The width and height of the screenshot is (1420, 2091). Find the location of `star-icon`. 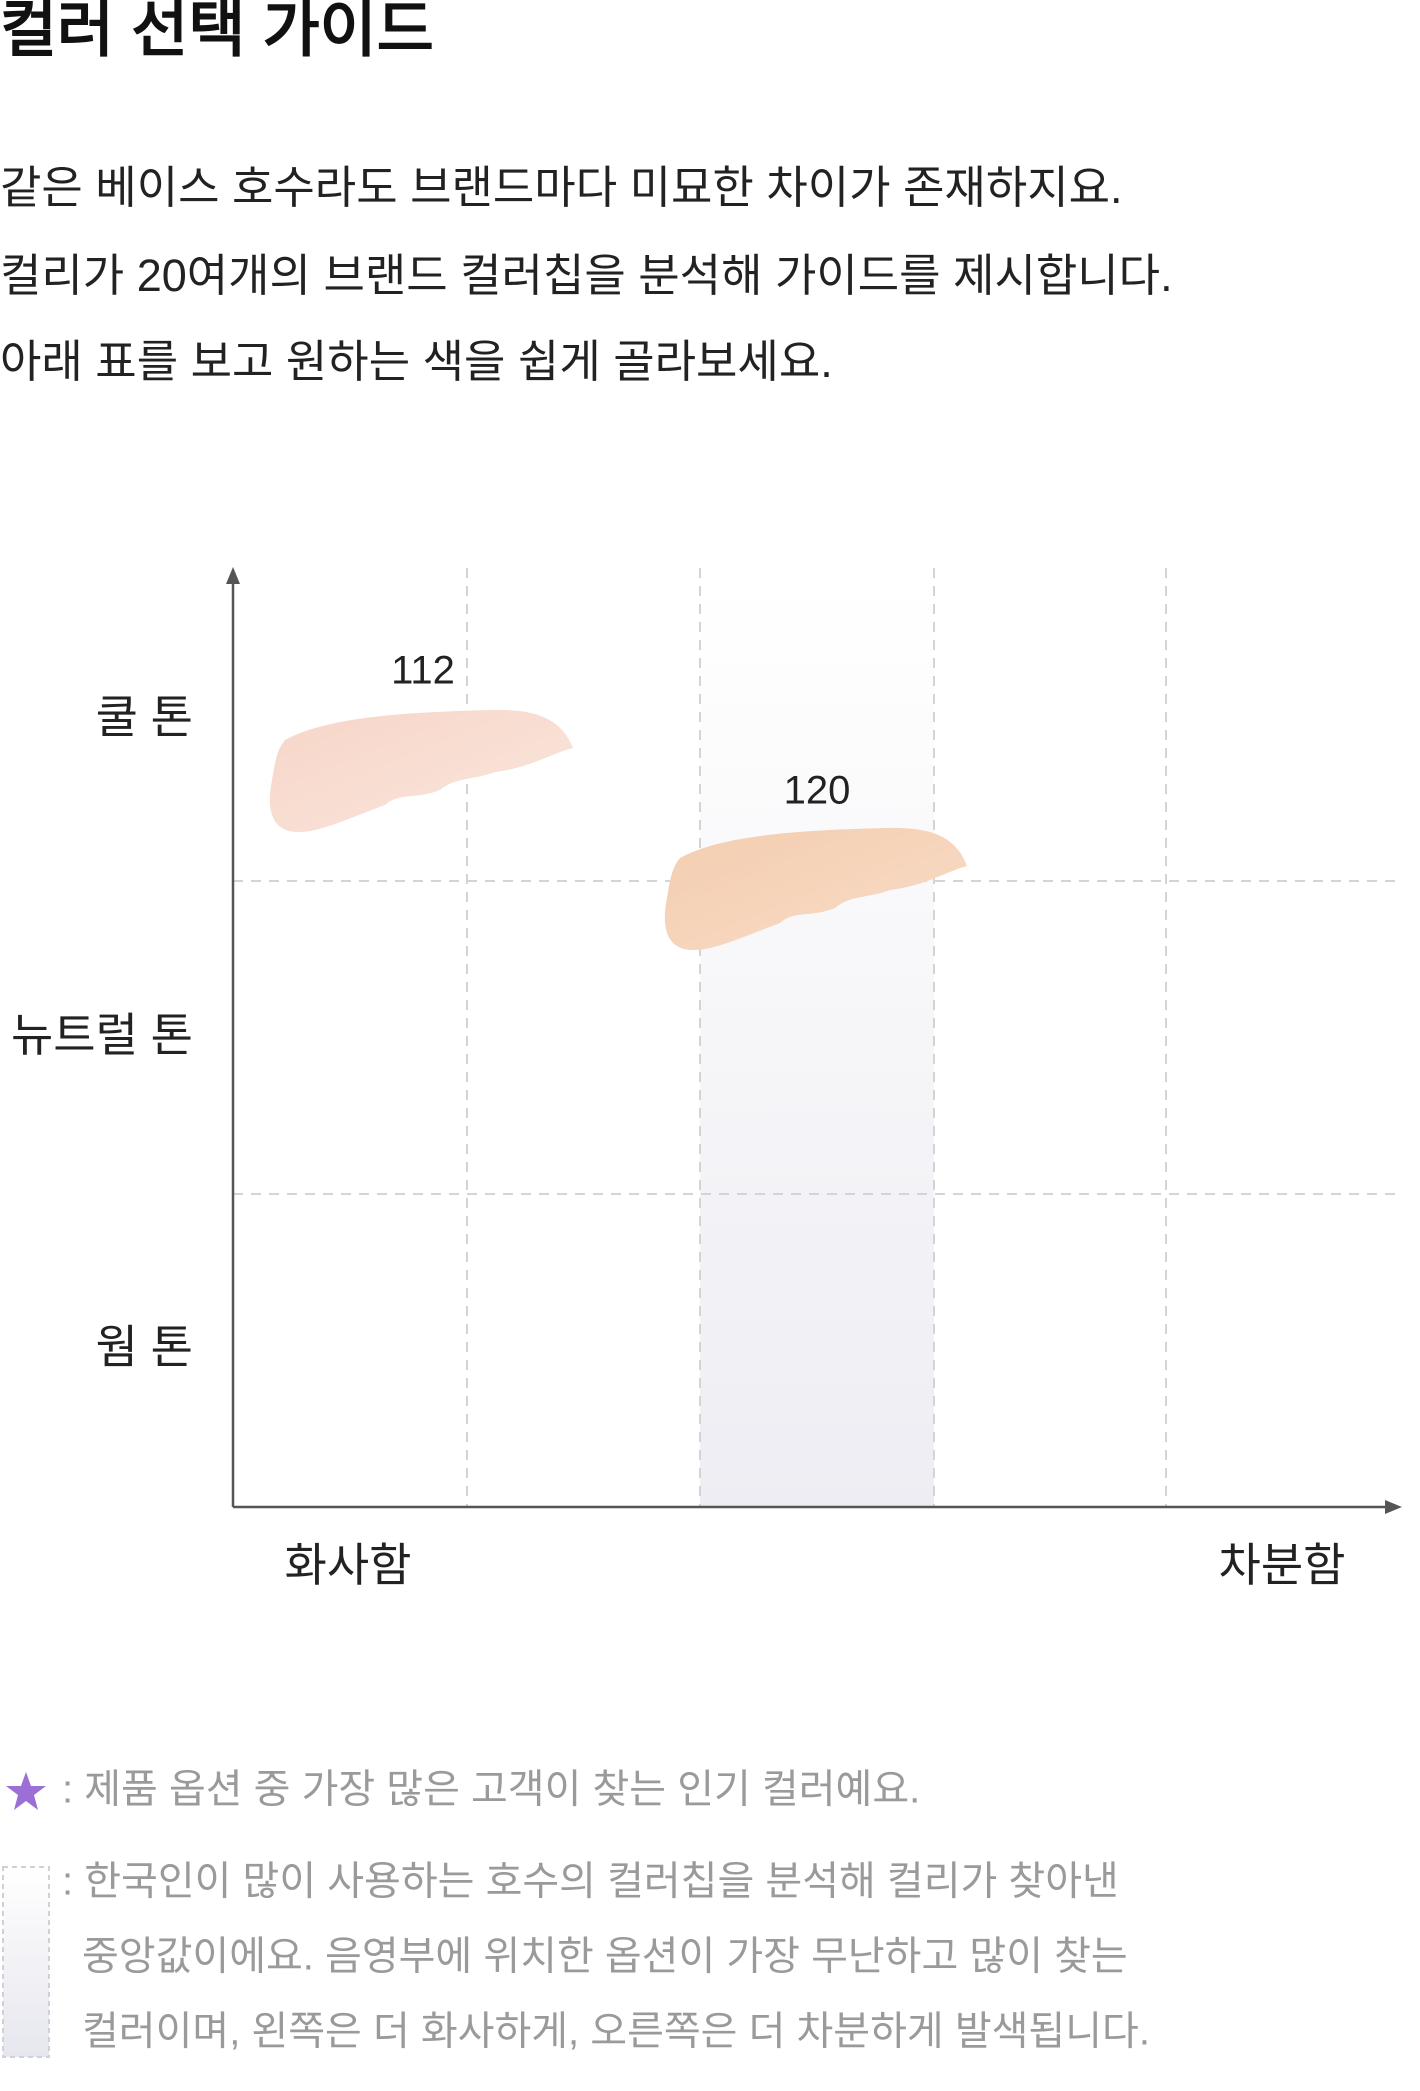

star-icon is located at coordinates (26, 1791).